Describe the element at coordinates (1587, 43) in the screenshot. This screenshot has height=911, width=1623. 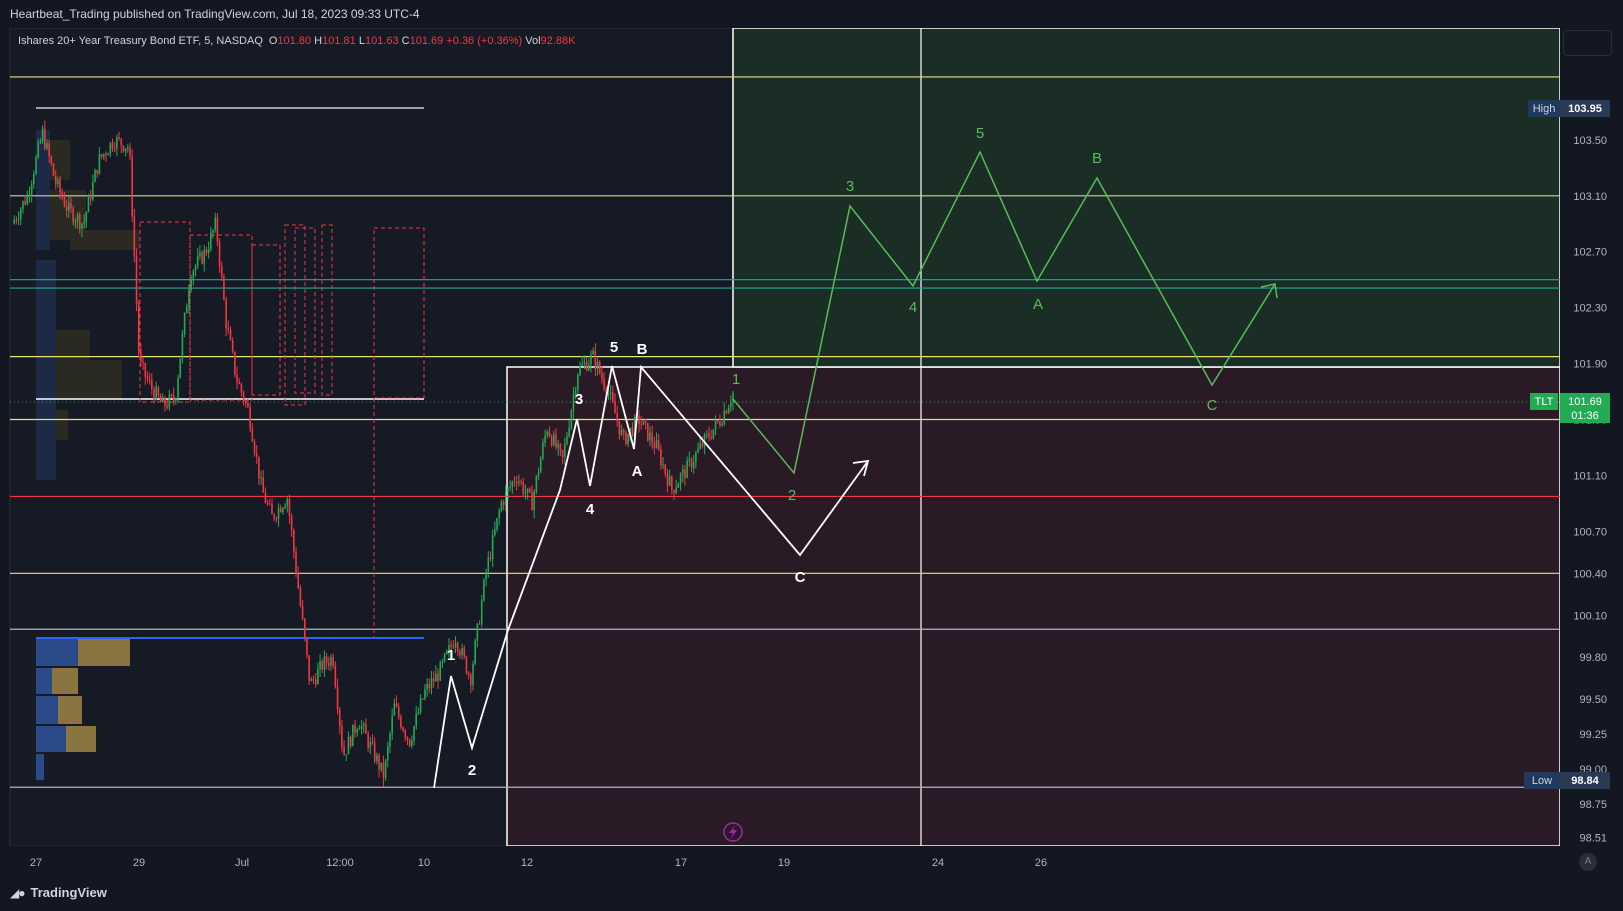
I see `chart-settings-button` at that location.